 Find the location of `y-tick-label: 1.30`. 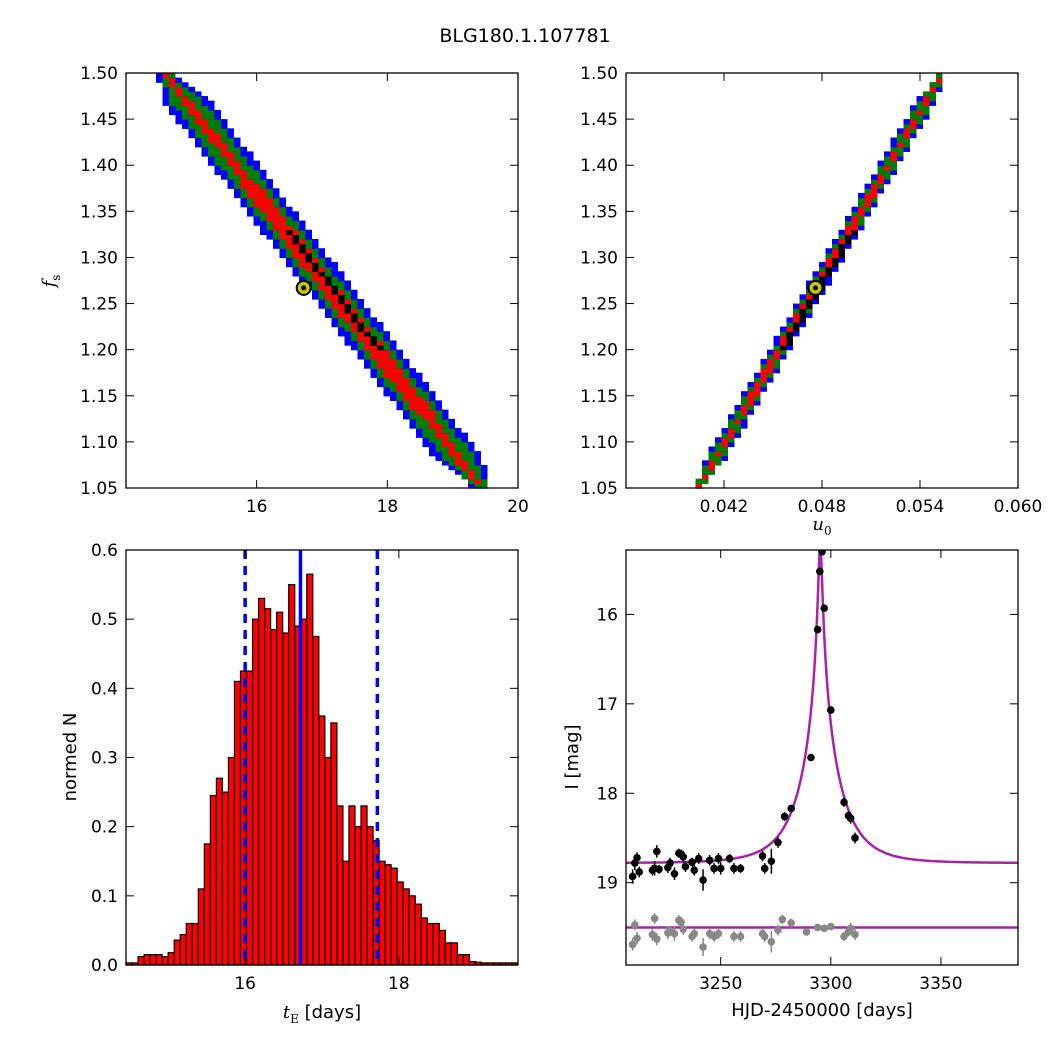

y-tick-label: 1.30 is located at coordinates (599, 258).